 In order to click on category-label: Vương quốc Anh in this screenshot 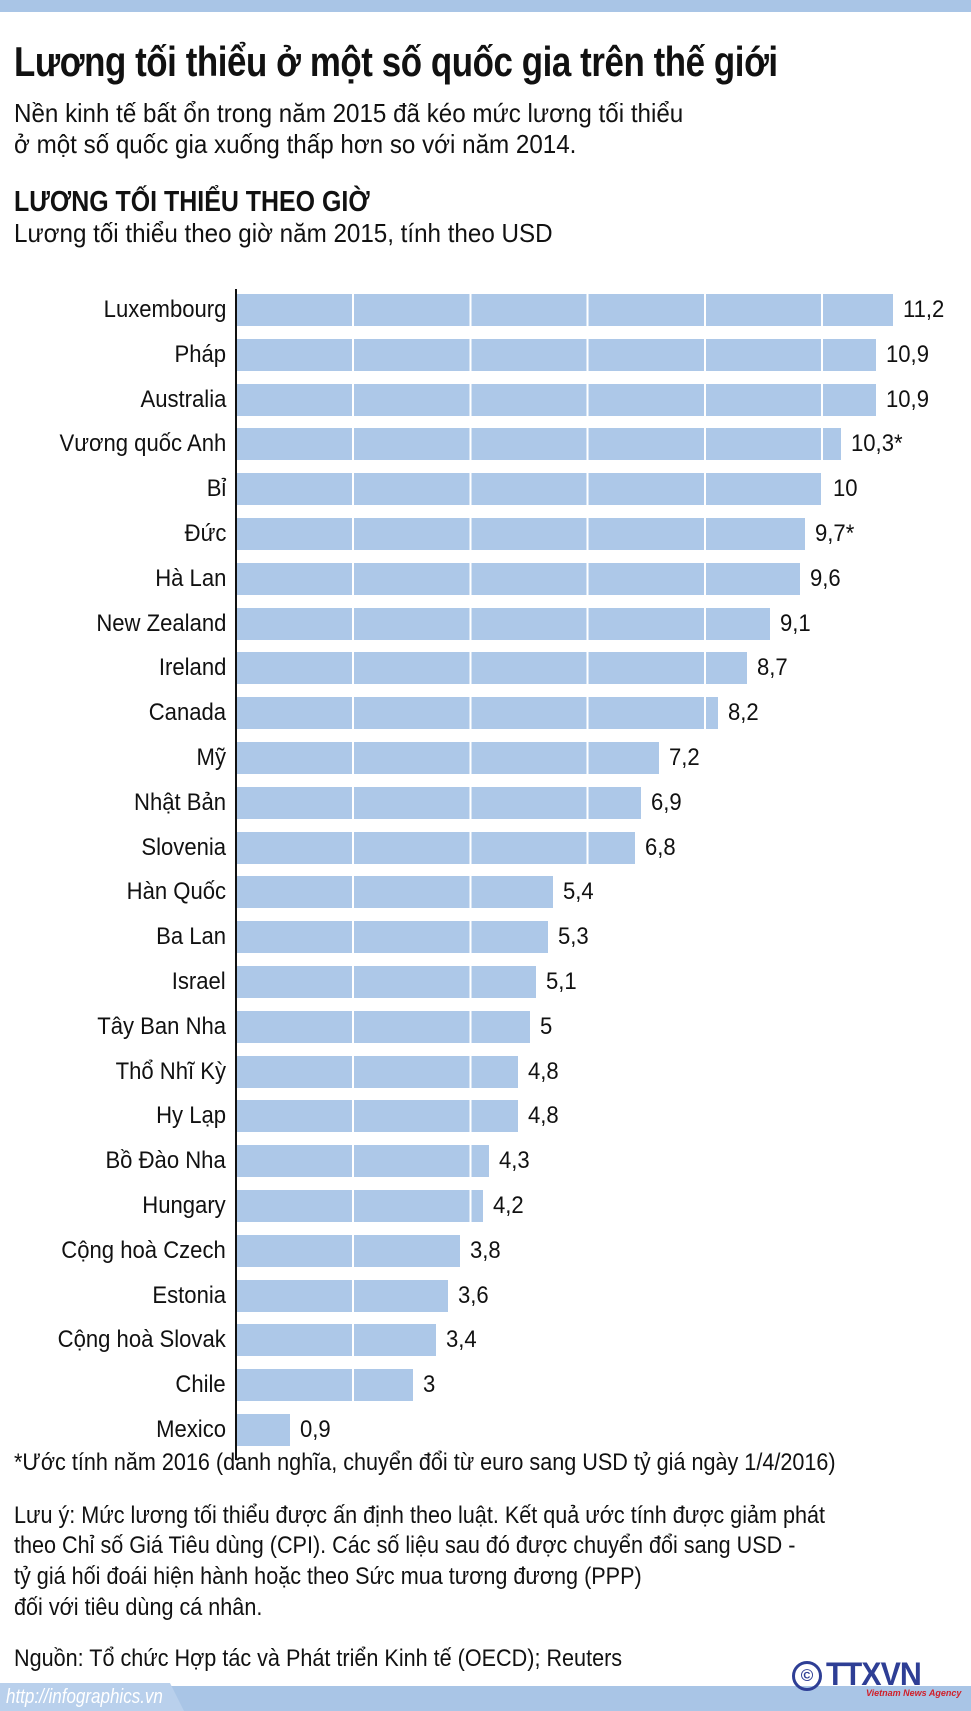, I will do `click(142, 444)`.